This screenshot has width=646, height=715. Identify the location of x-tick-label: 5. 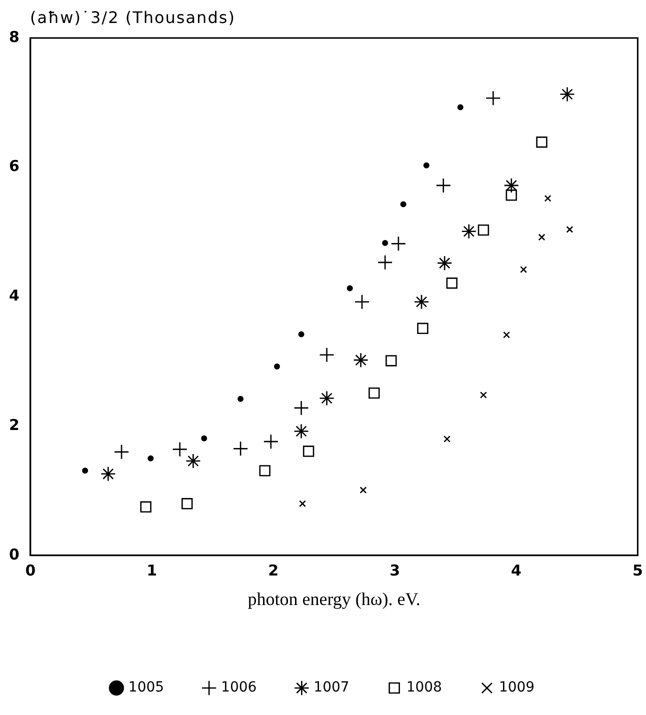
(637, 570).